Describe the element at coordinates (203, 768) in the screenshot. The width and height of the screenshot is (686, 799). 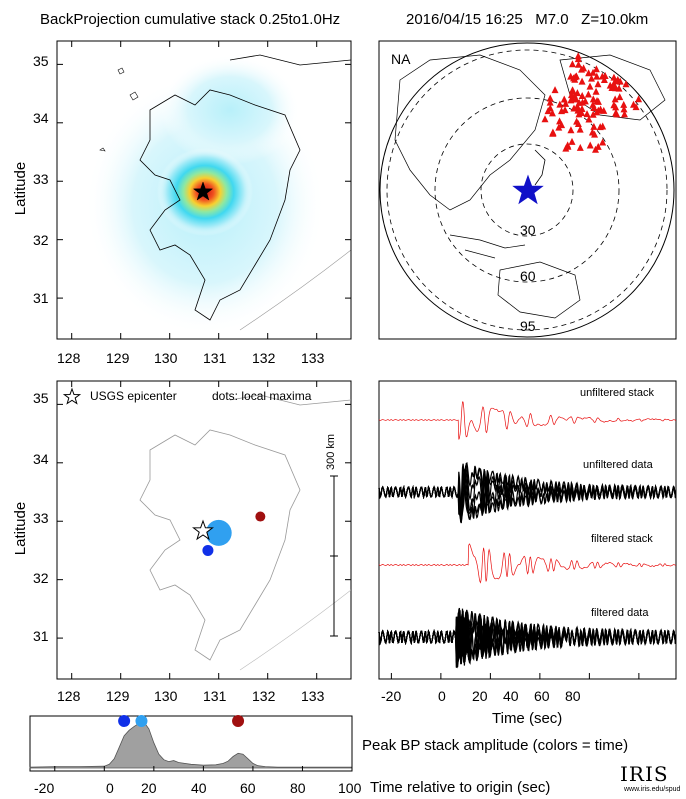
I see `amplitude-ticks` at that location.